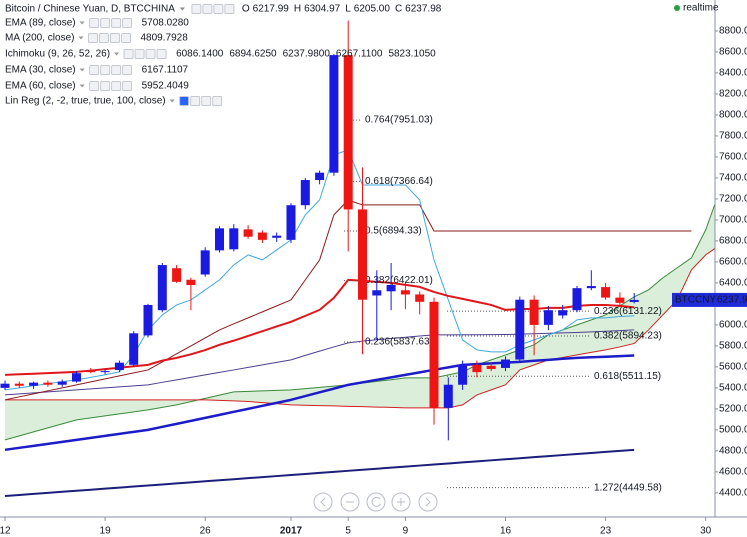 This screenshot has height=537, width=747. I want to click on y-tick-label: 8600.00, so click(733, 52).